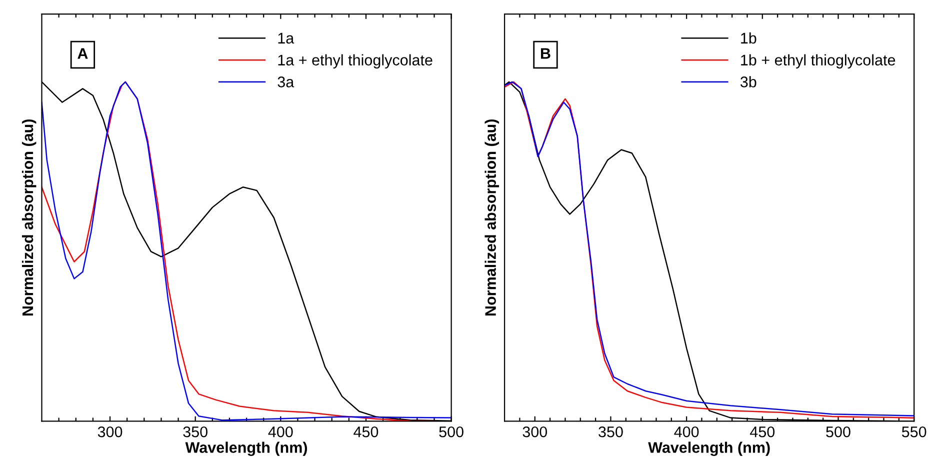 This screenshot has height=468, width=928. I want to click on legend-label: 3a, so click(286, 82).